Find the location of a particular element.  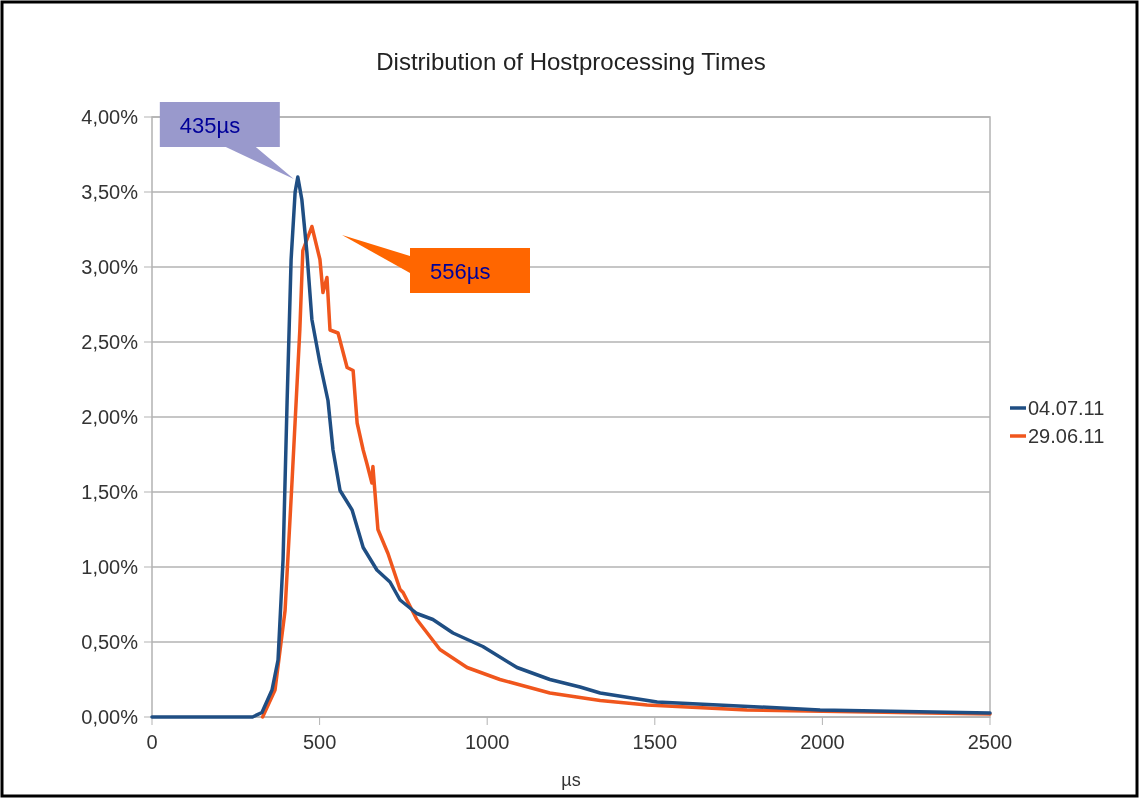

y-tick-label: 3,00% is located at coordinates (110, 267).